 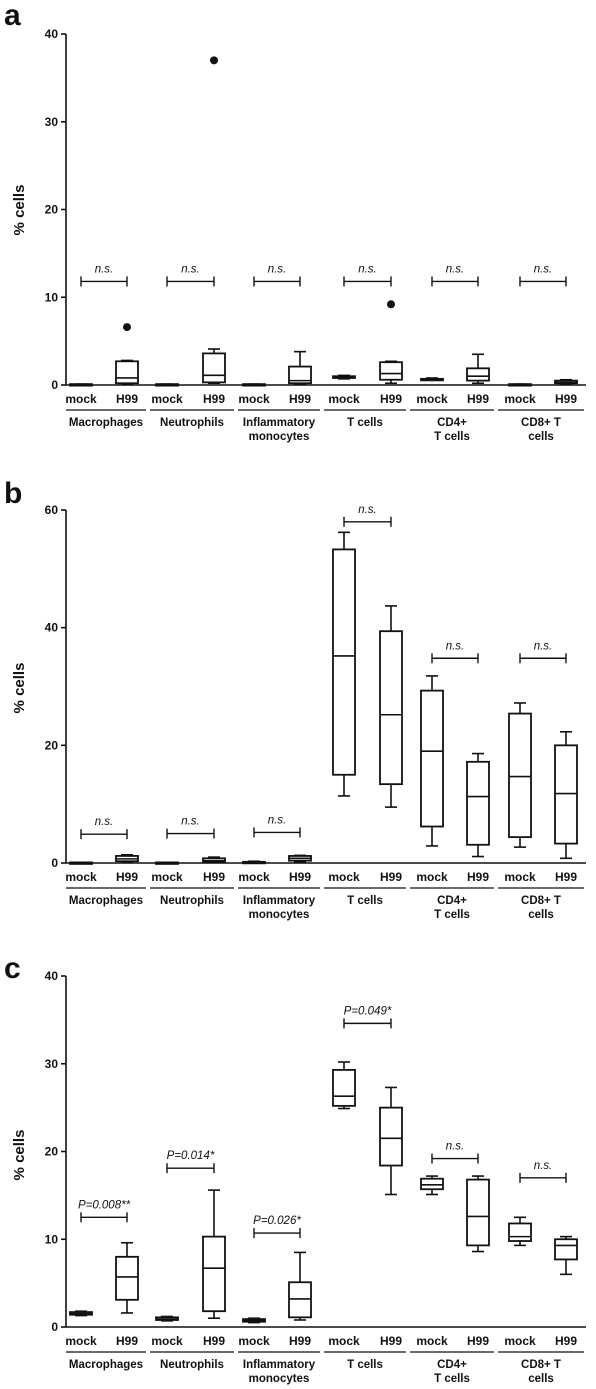 What do you see at coordinates (106, 423) in the screenshot?
I see `group-label: Macrophages` at bounding box center [106, 423].